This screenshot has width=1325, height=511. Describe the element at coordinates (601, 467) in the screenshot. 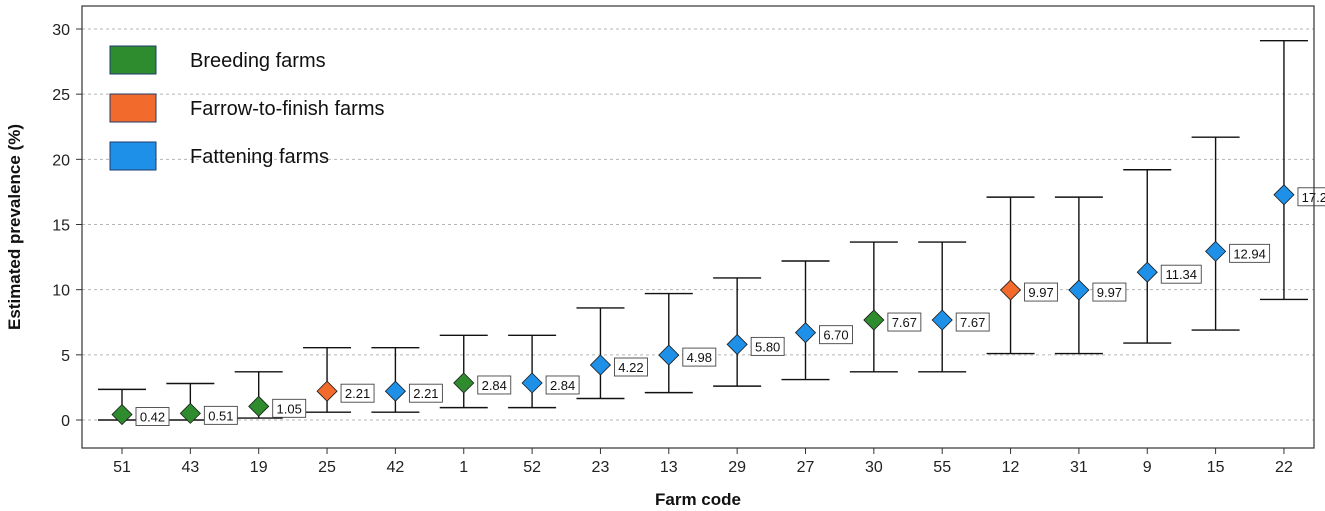

I see `x-tick-label: 23` at that location.